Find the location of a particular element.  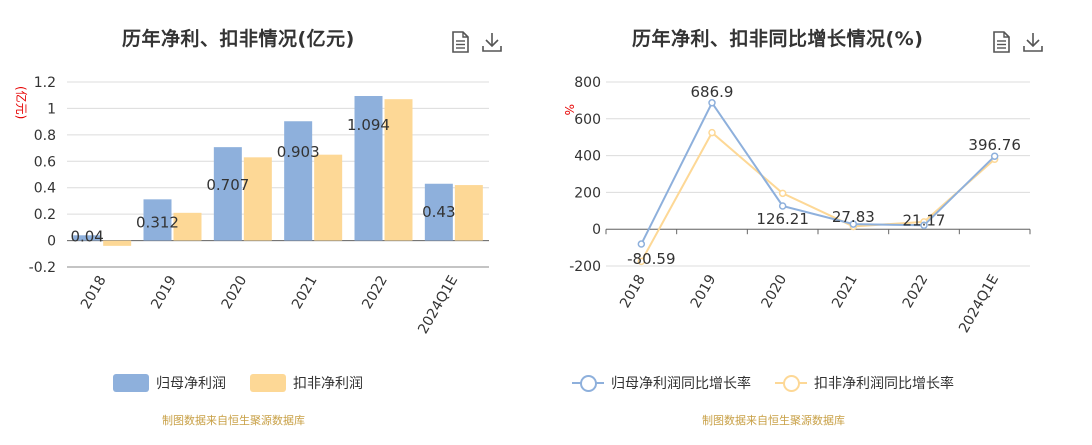

legend-label: 扣非净利润同比增长率 is located at coordinates (884, 384).